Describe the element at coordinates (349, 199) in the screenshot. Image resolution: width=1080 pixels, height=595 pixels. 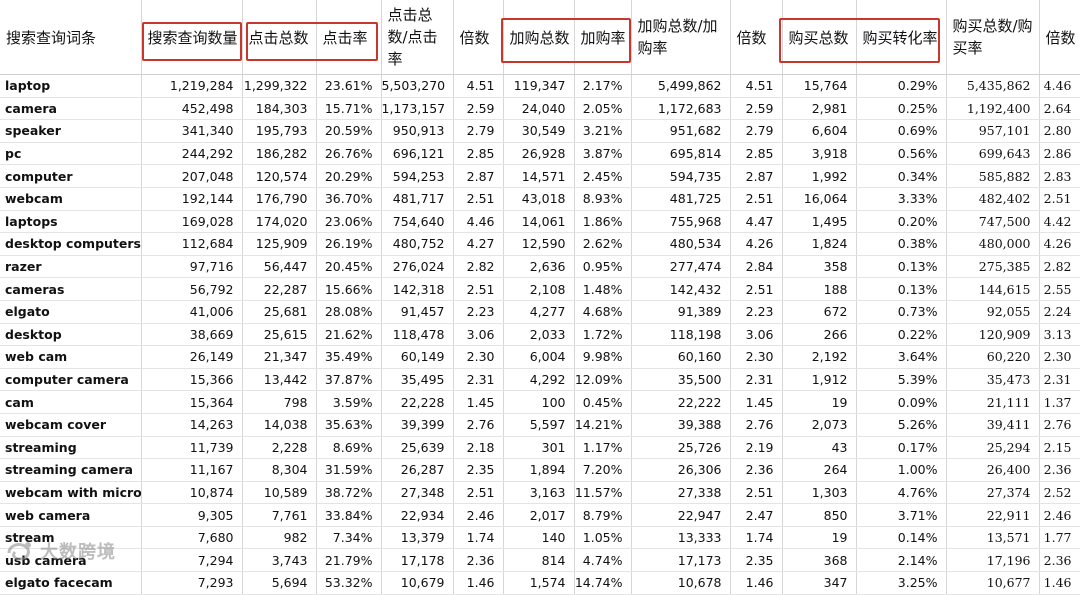
I see `table-cell: 36.70%` at that location.